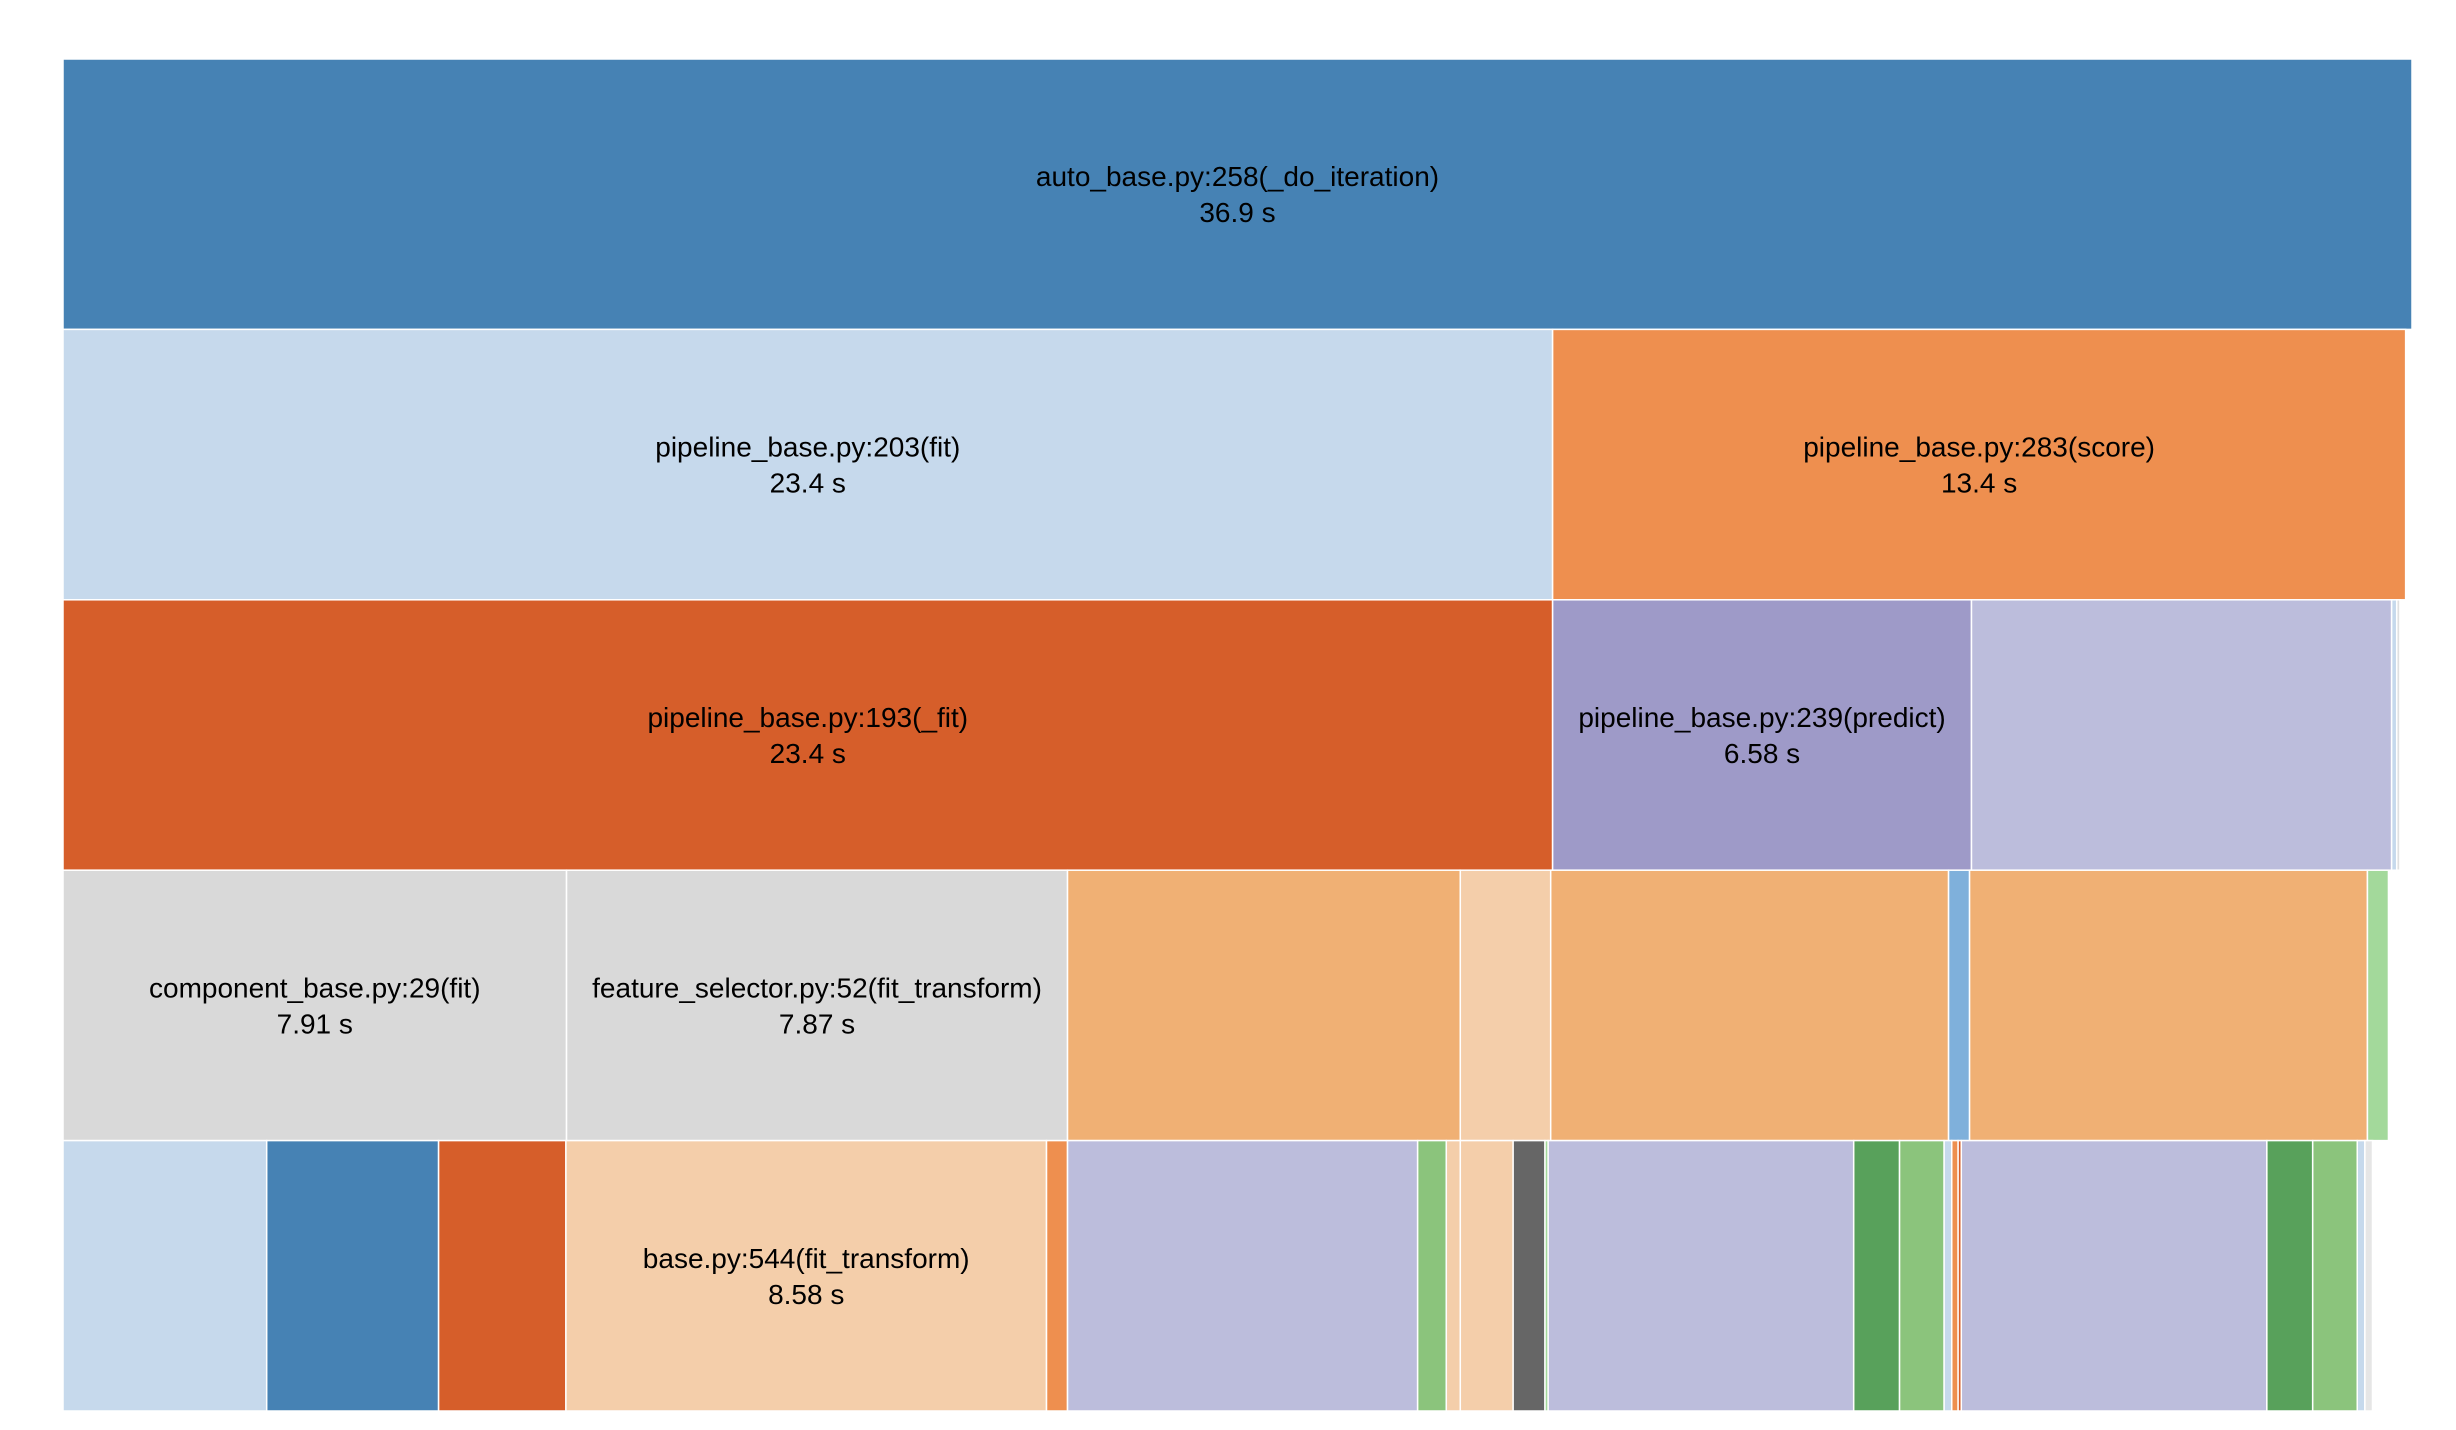  I want to click on node-name-label: base.py:544(fit_transform), so click(806, 1258).